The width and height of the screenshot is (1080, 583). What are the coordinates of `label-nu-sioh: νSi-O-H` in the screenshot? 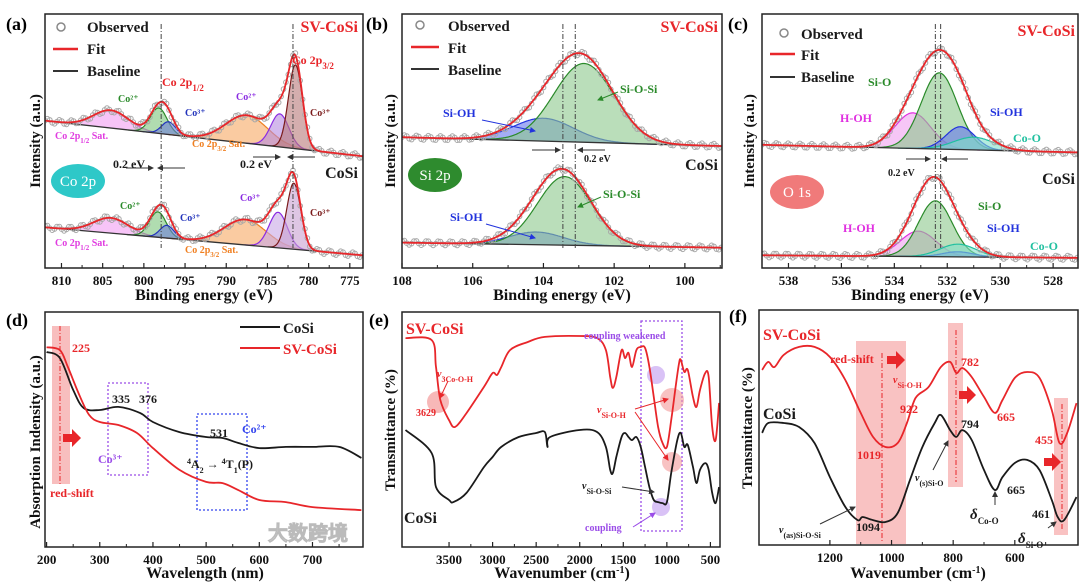 It's located at (612, 412).